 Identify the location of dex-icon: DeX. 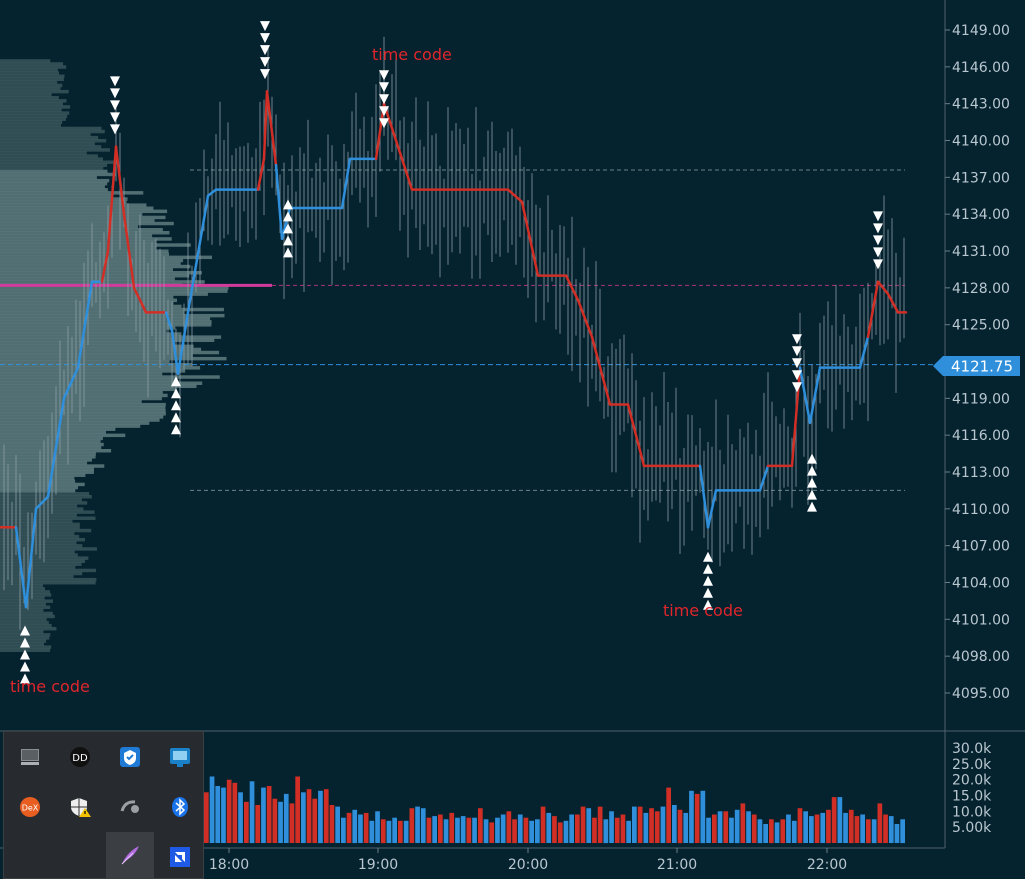
(30, 807).